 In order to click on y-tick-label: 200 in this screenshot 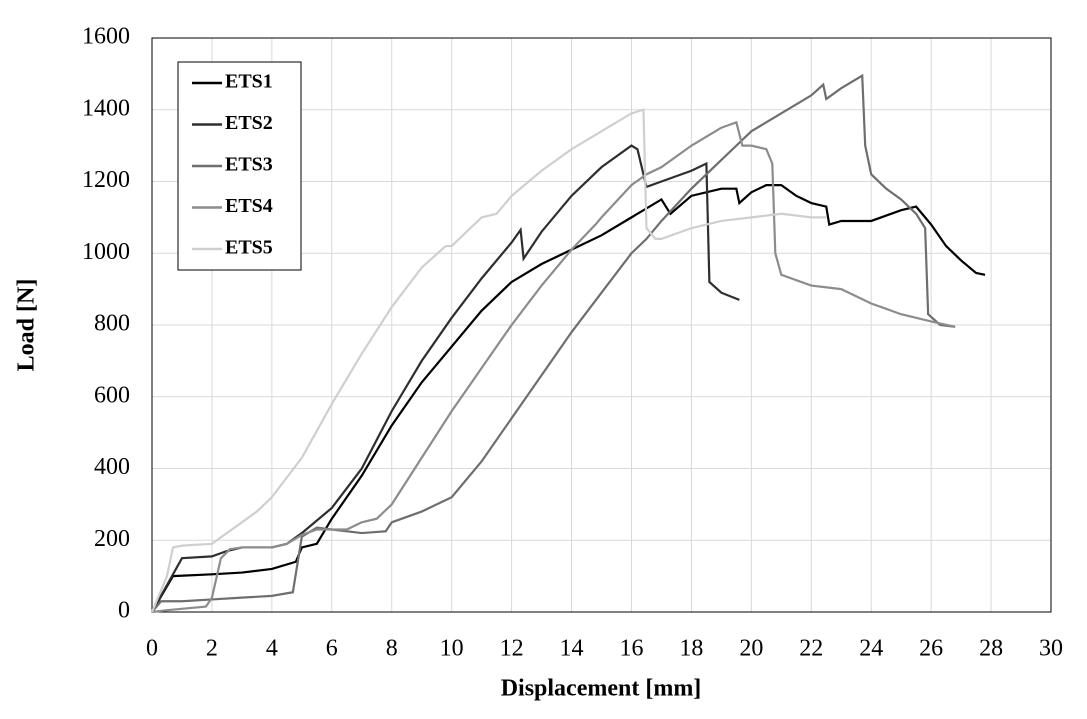, I will do `click(112, 539)`.